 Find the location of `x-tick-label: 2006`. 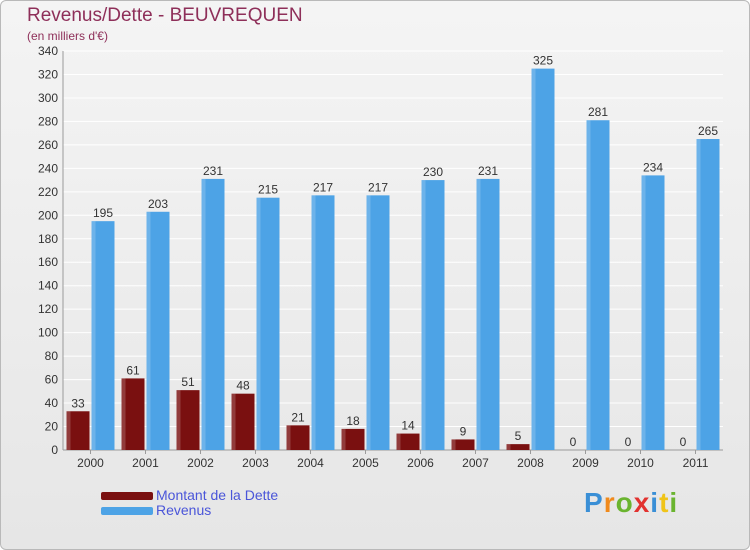

x-tick-label: 2006 is located at coordinates (420, 463).